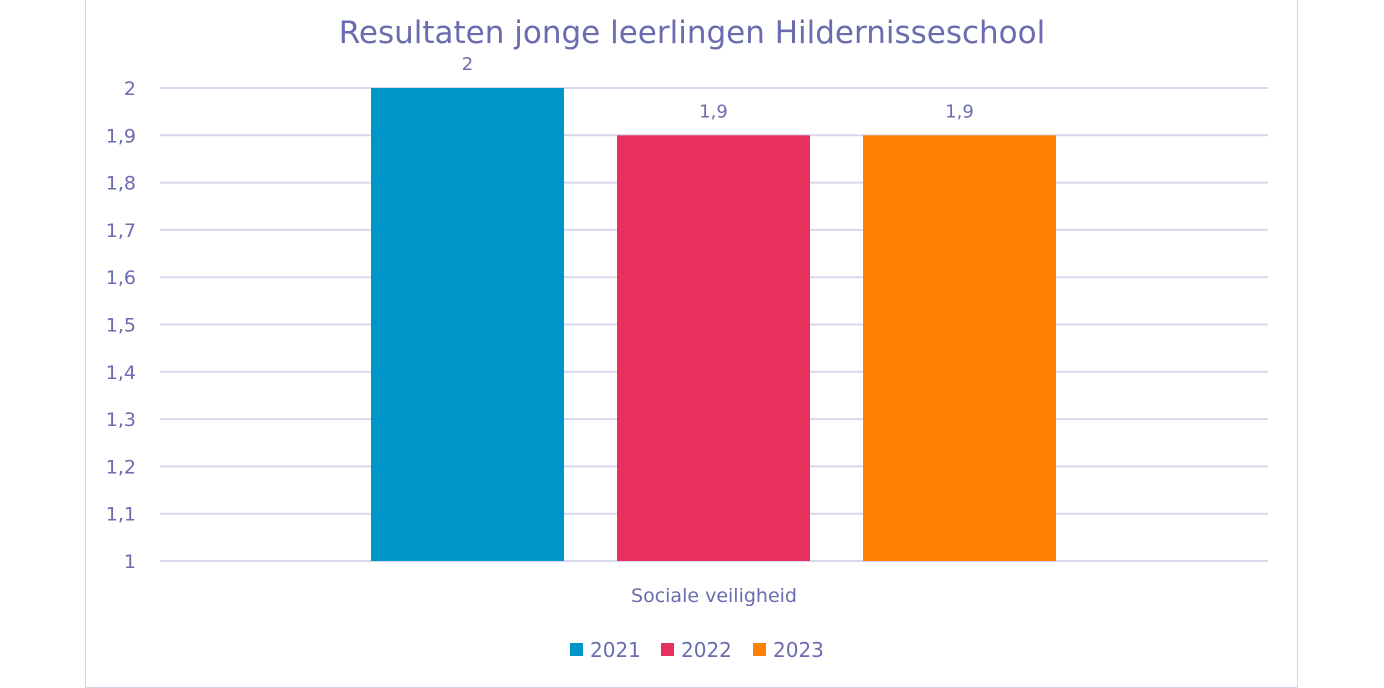 Image resolution: width=1384 pixels, height=688 pixels. Describe the element at coordinates (713, 348) in the screenshot. I see `bar-2022` at that location.